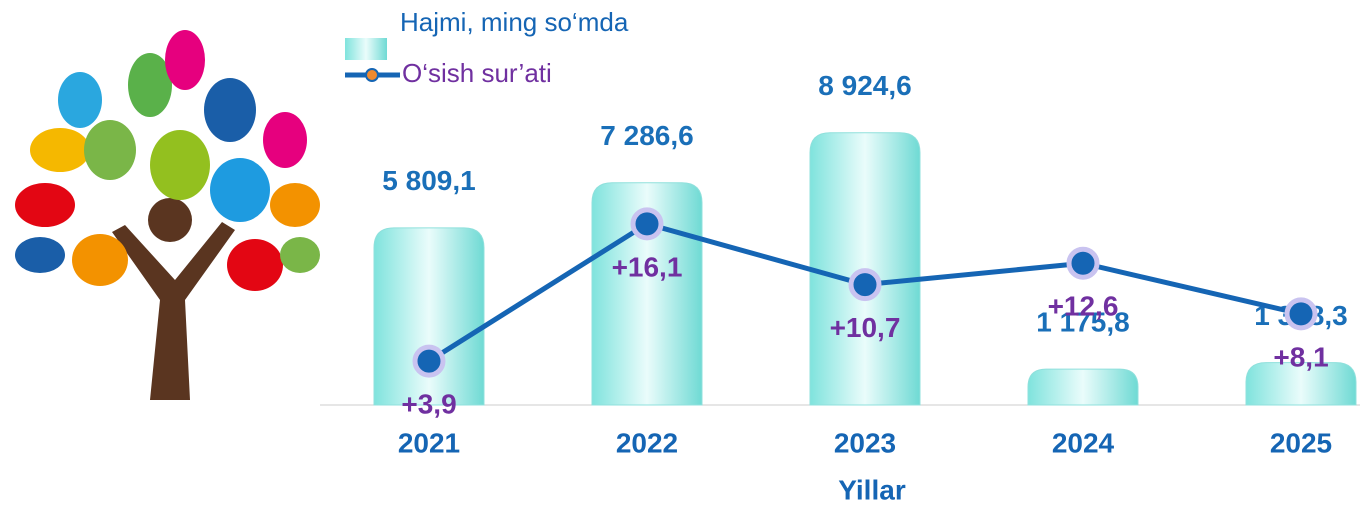 The height and width of the screenshot is (515, 1360). I want to click on bar-value-label: 1 175,8, so click(1082, 322).